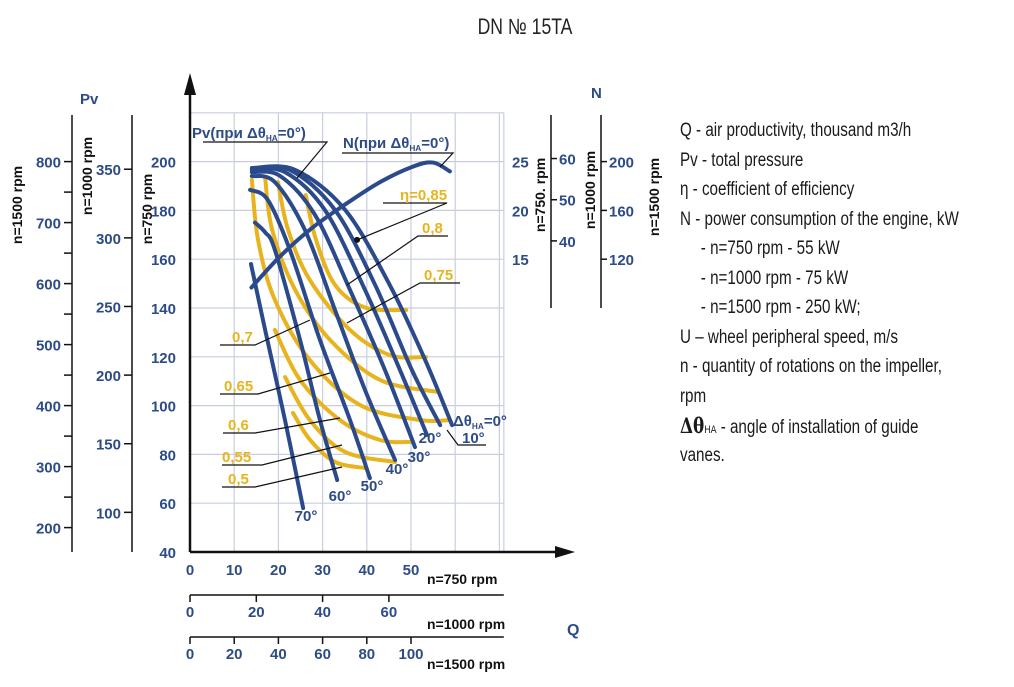  I want to click on legend-line: N - power consumption of the engine, kW, so click(819, 219).